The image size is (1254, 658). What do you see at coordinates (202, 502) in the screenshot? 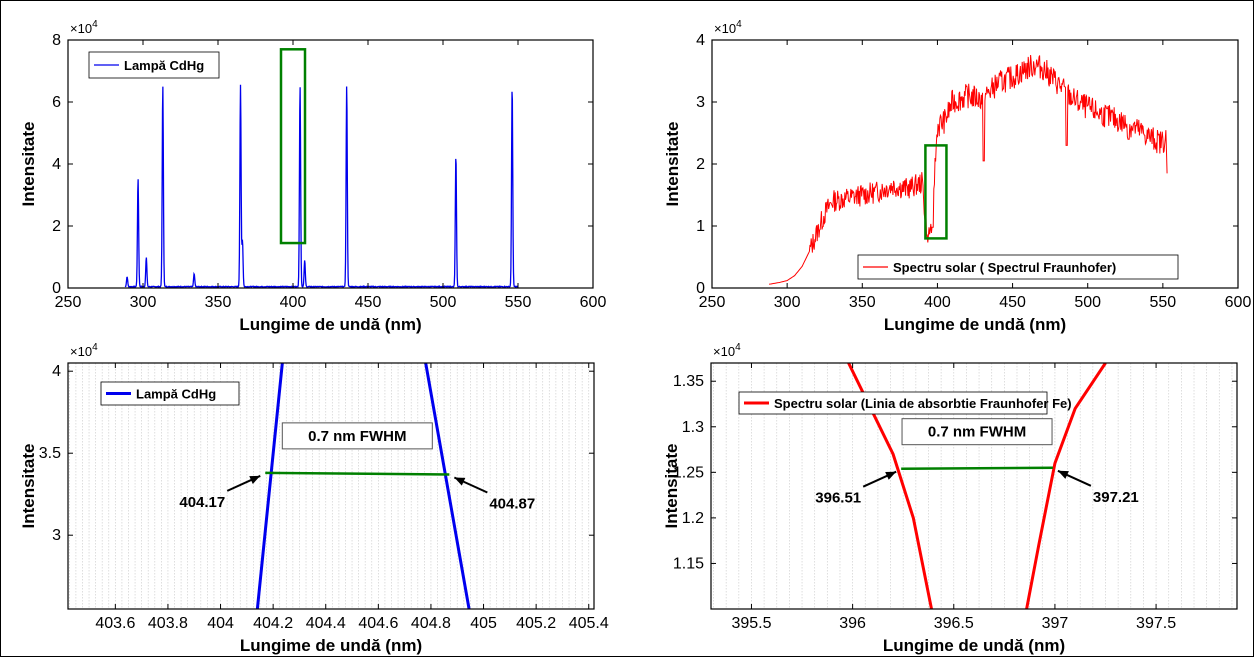
I see `annotation-label-1: 404.17` at bounding box center [202, 502].